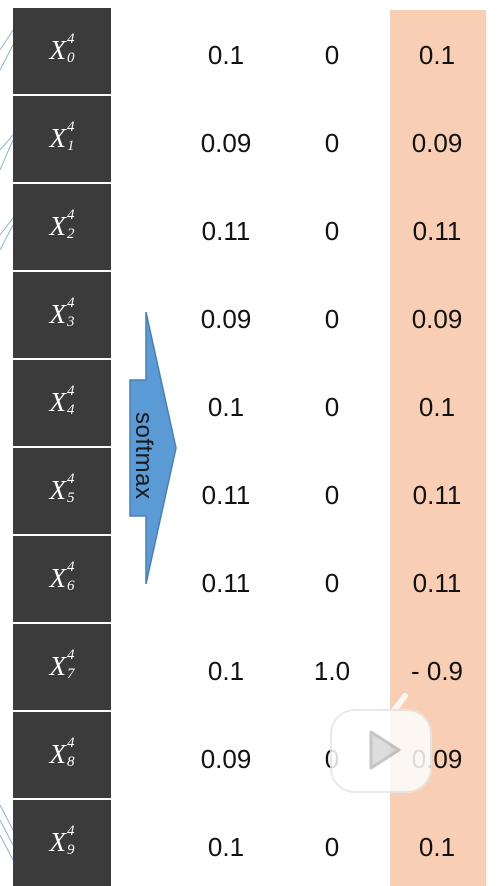 Image resolution: width=501 pixels, height=886 pixels. Describe the element at coordinates (332, 495) in the screenshot. I see `target-value-5: 0` at that location.